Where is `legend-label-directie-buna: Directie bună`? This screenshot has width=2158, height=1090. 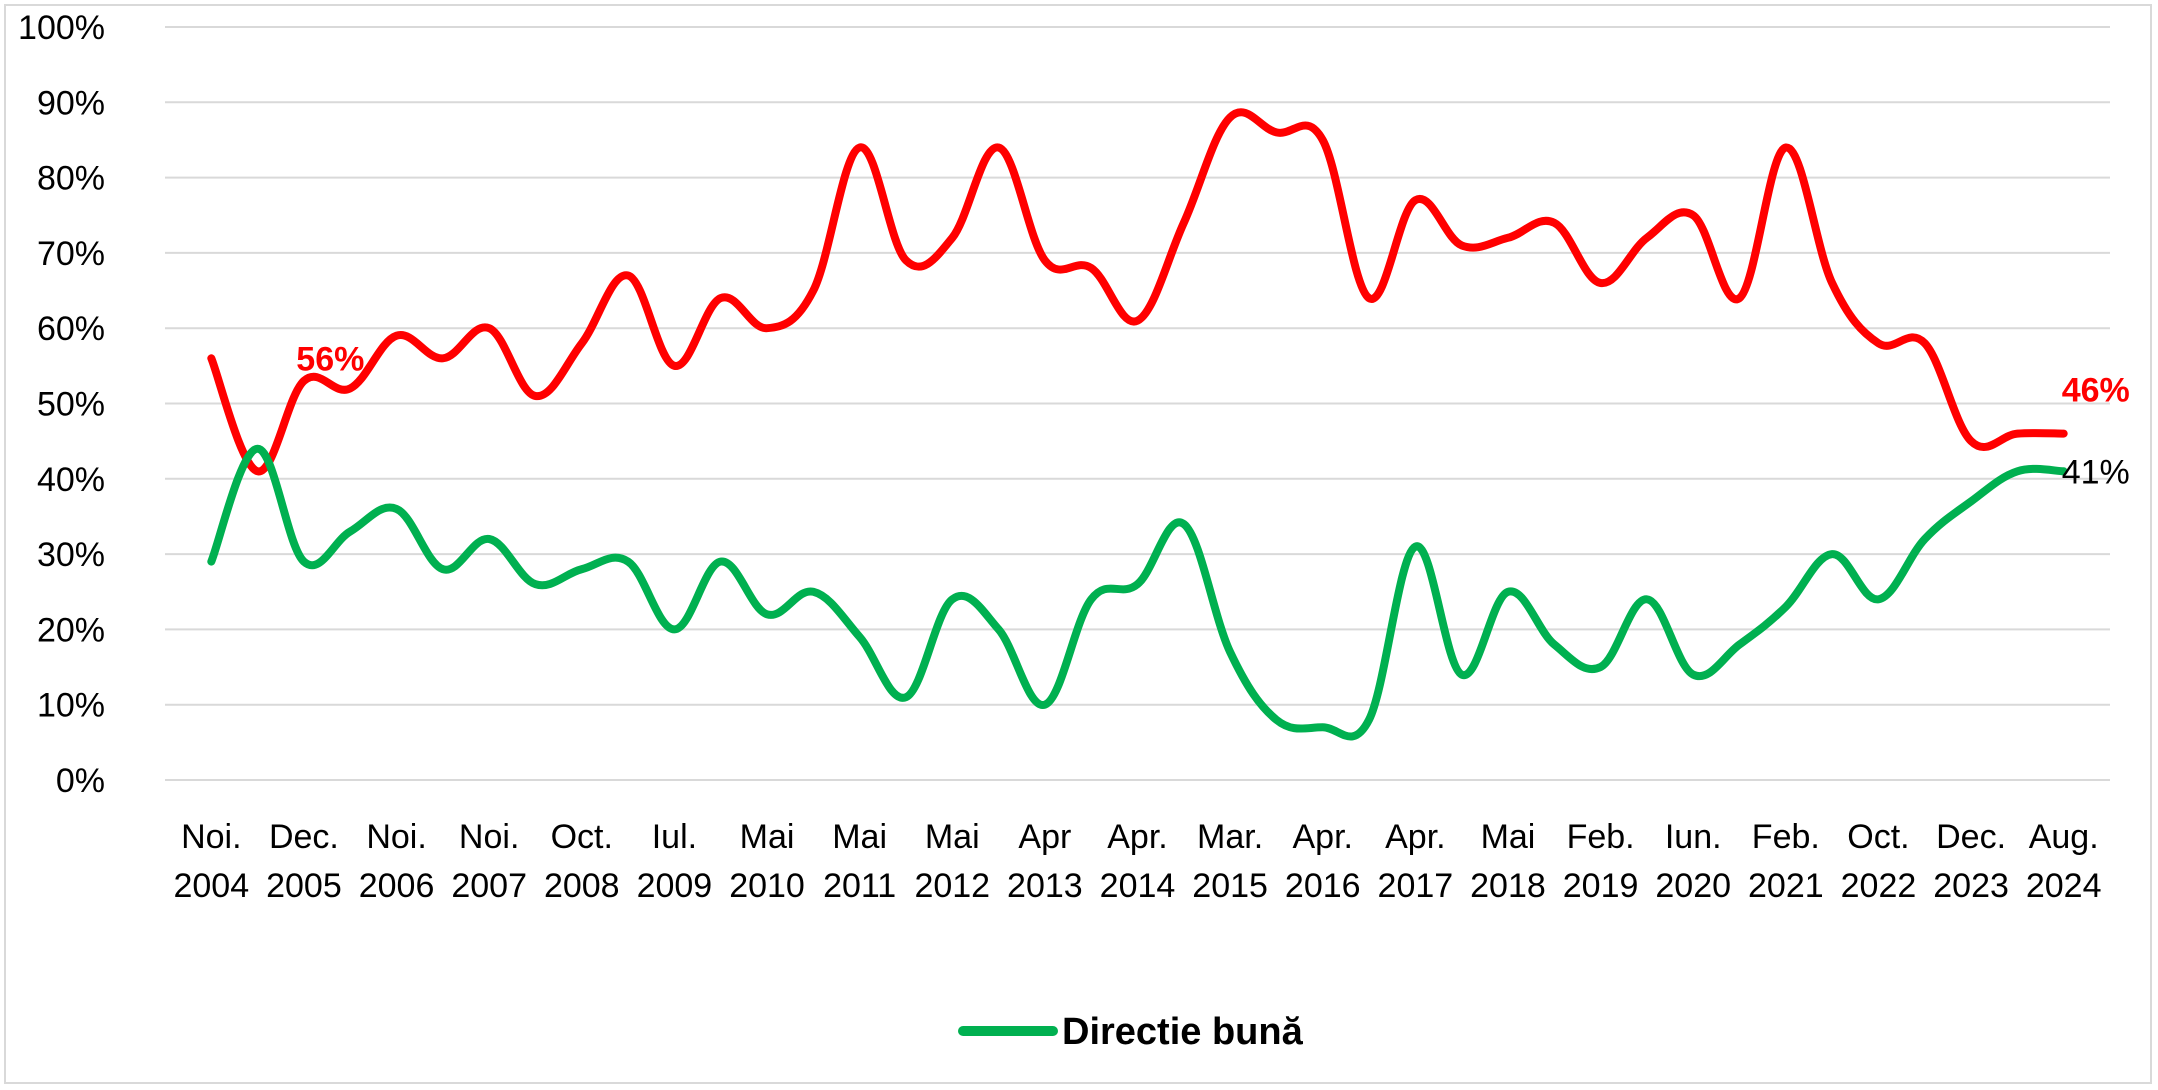
legend-label-directie-buna: Directie bună is located at coordinates (1183, 1032).